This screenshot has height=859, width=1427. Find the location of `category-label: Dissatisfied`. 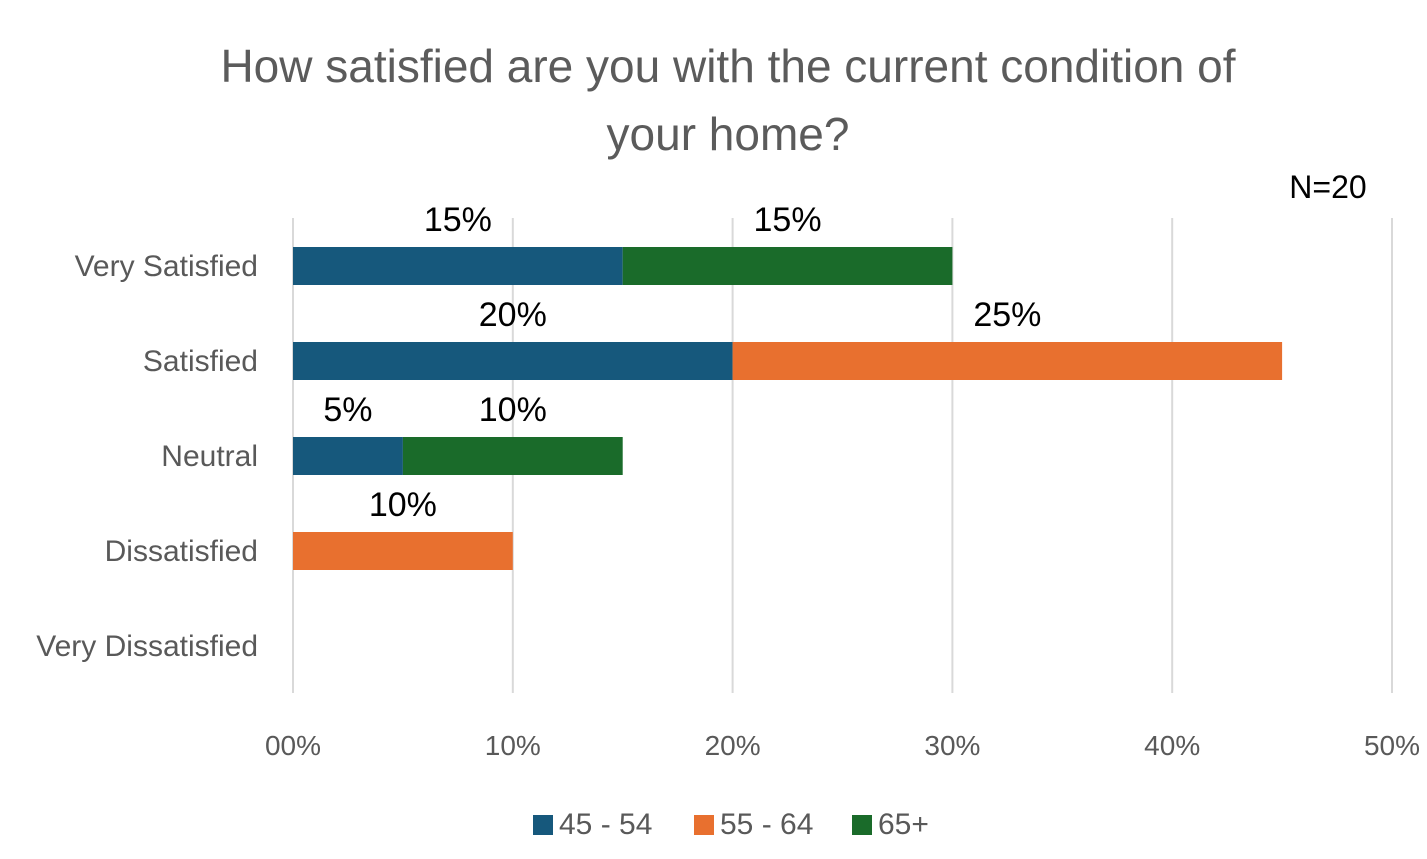

category-label: Dissatisfied is located at coordinates (181, 551).